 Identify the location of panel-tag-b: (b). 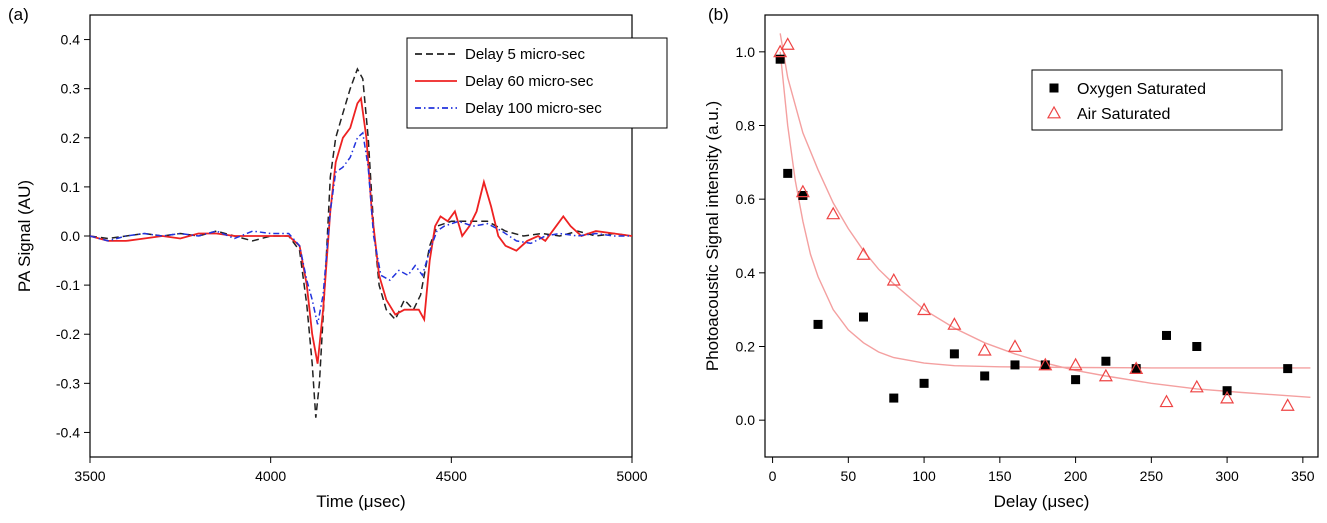
(718, 14).